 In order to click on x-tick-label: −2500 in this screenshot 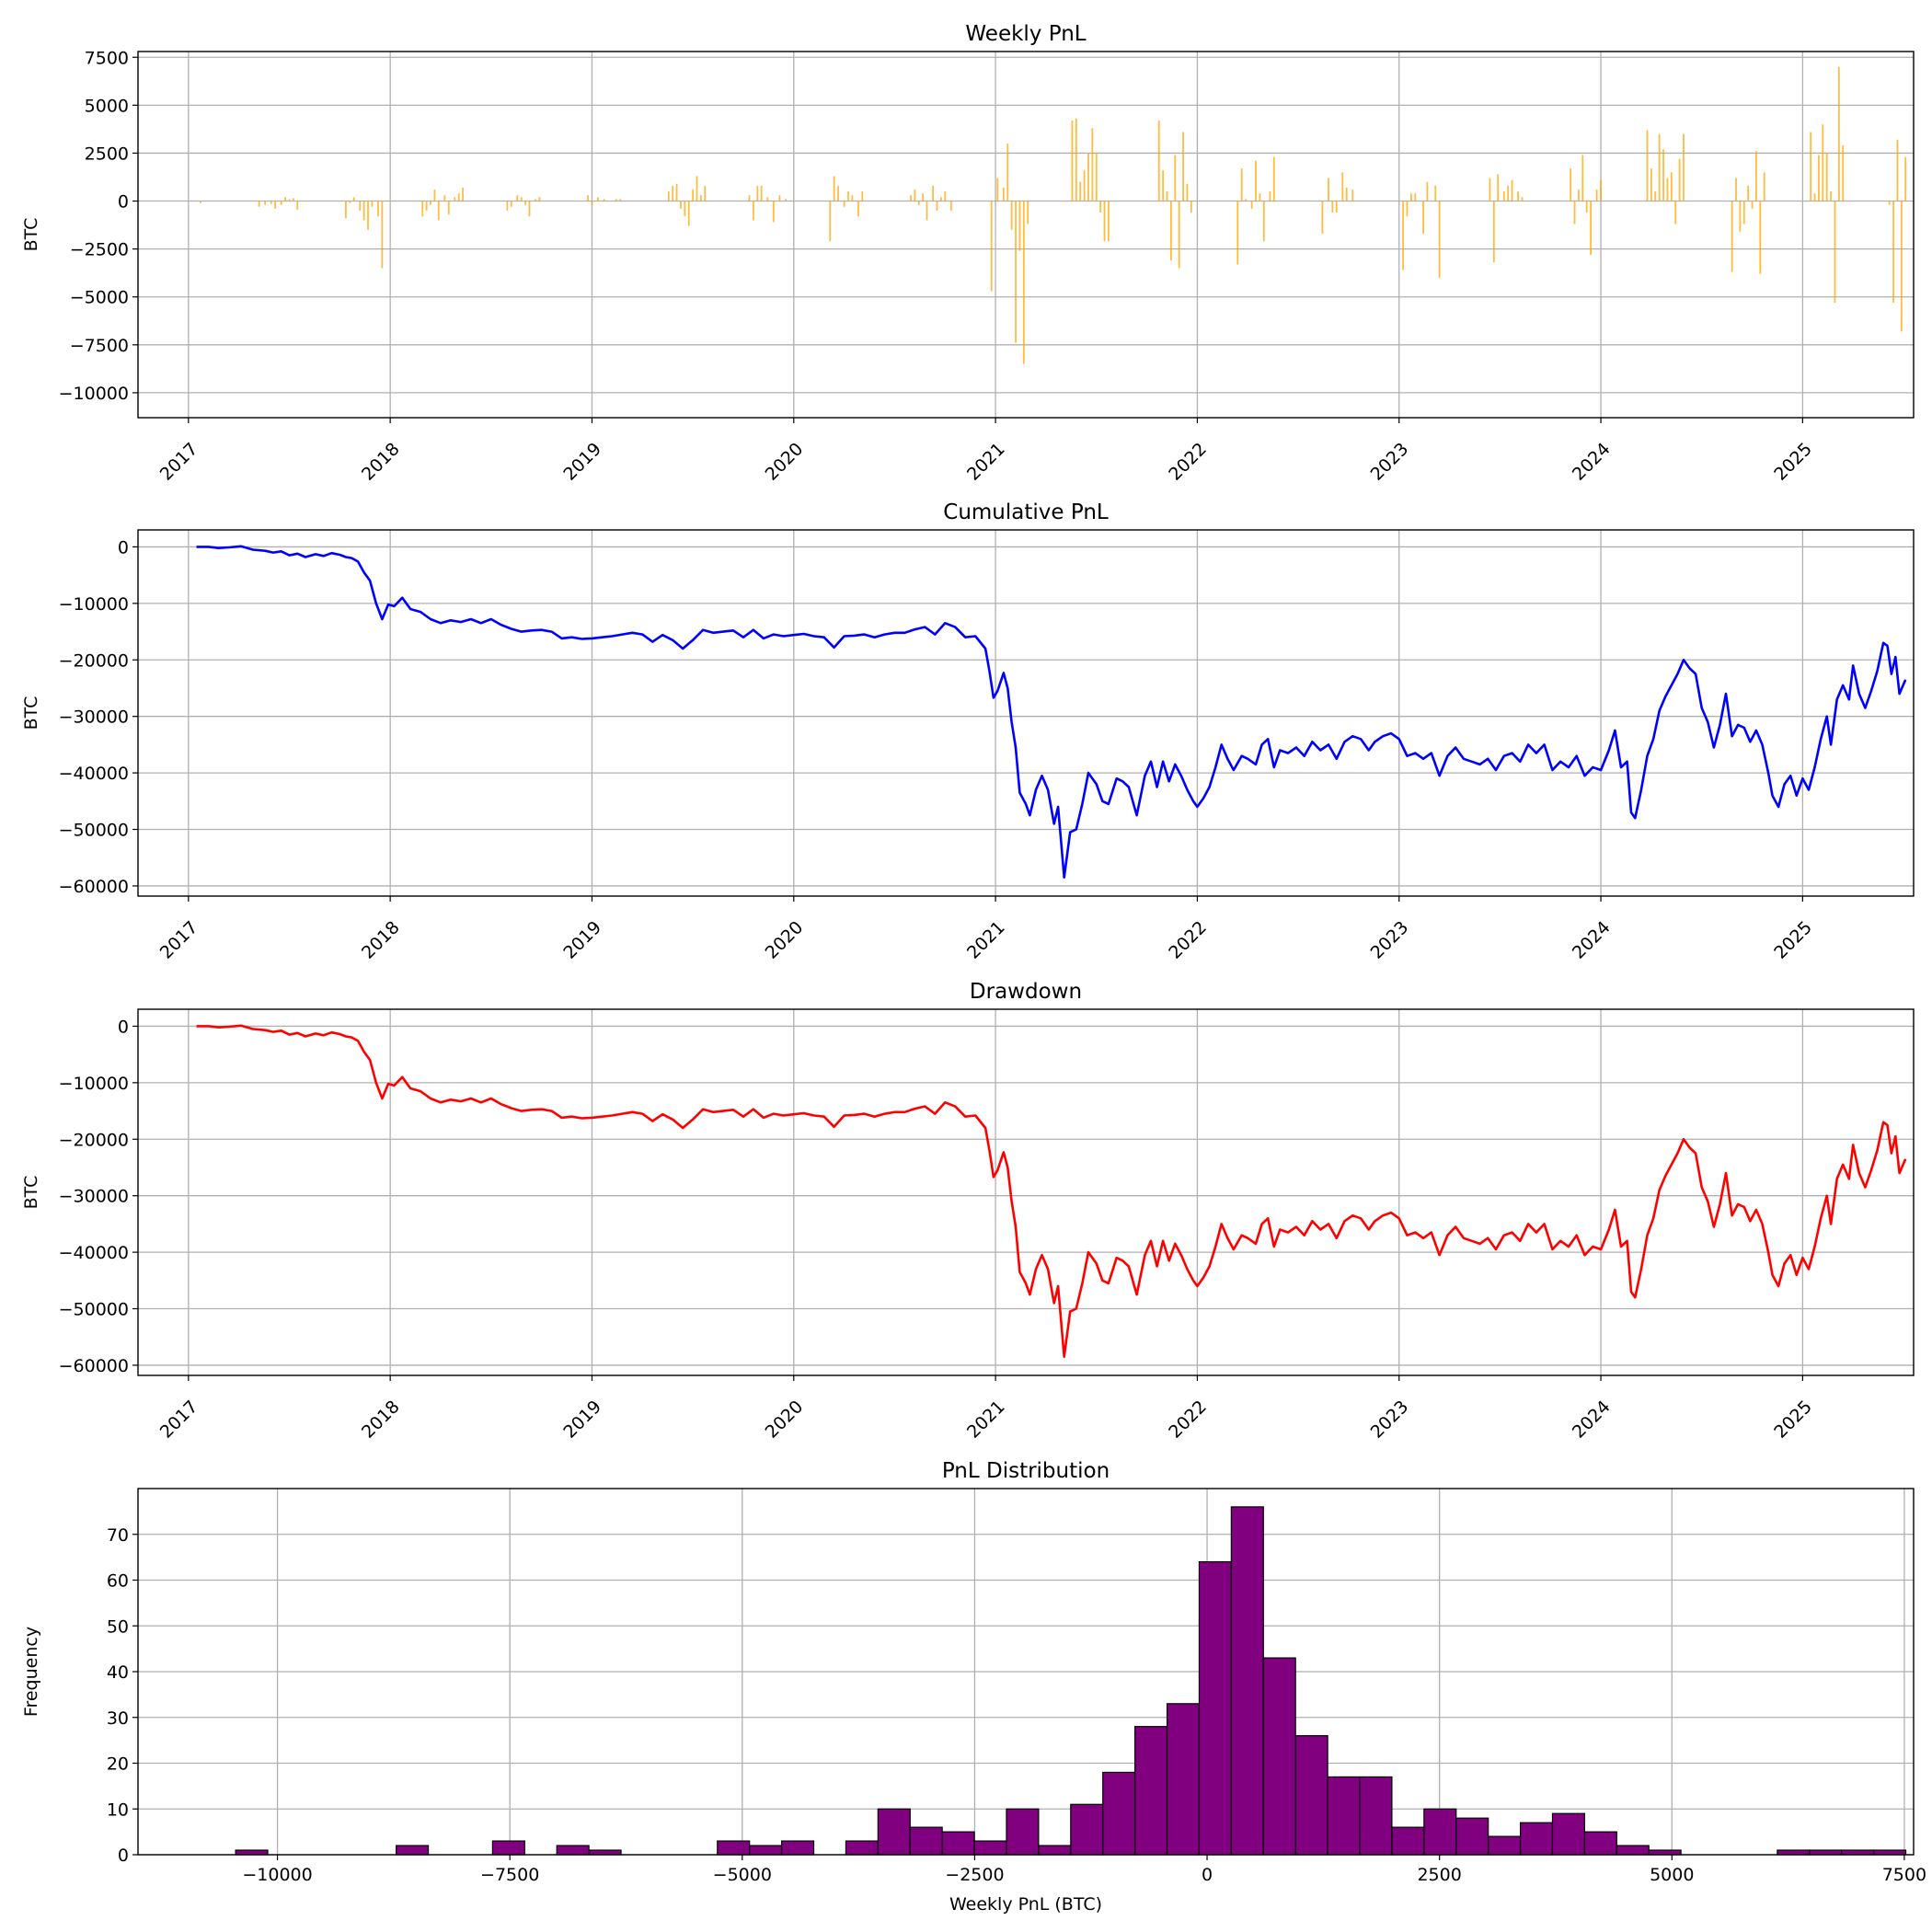, I will do `click(974, 1875)`.